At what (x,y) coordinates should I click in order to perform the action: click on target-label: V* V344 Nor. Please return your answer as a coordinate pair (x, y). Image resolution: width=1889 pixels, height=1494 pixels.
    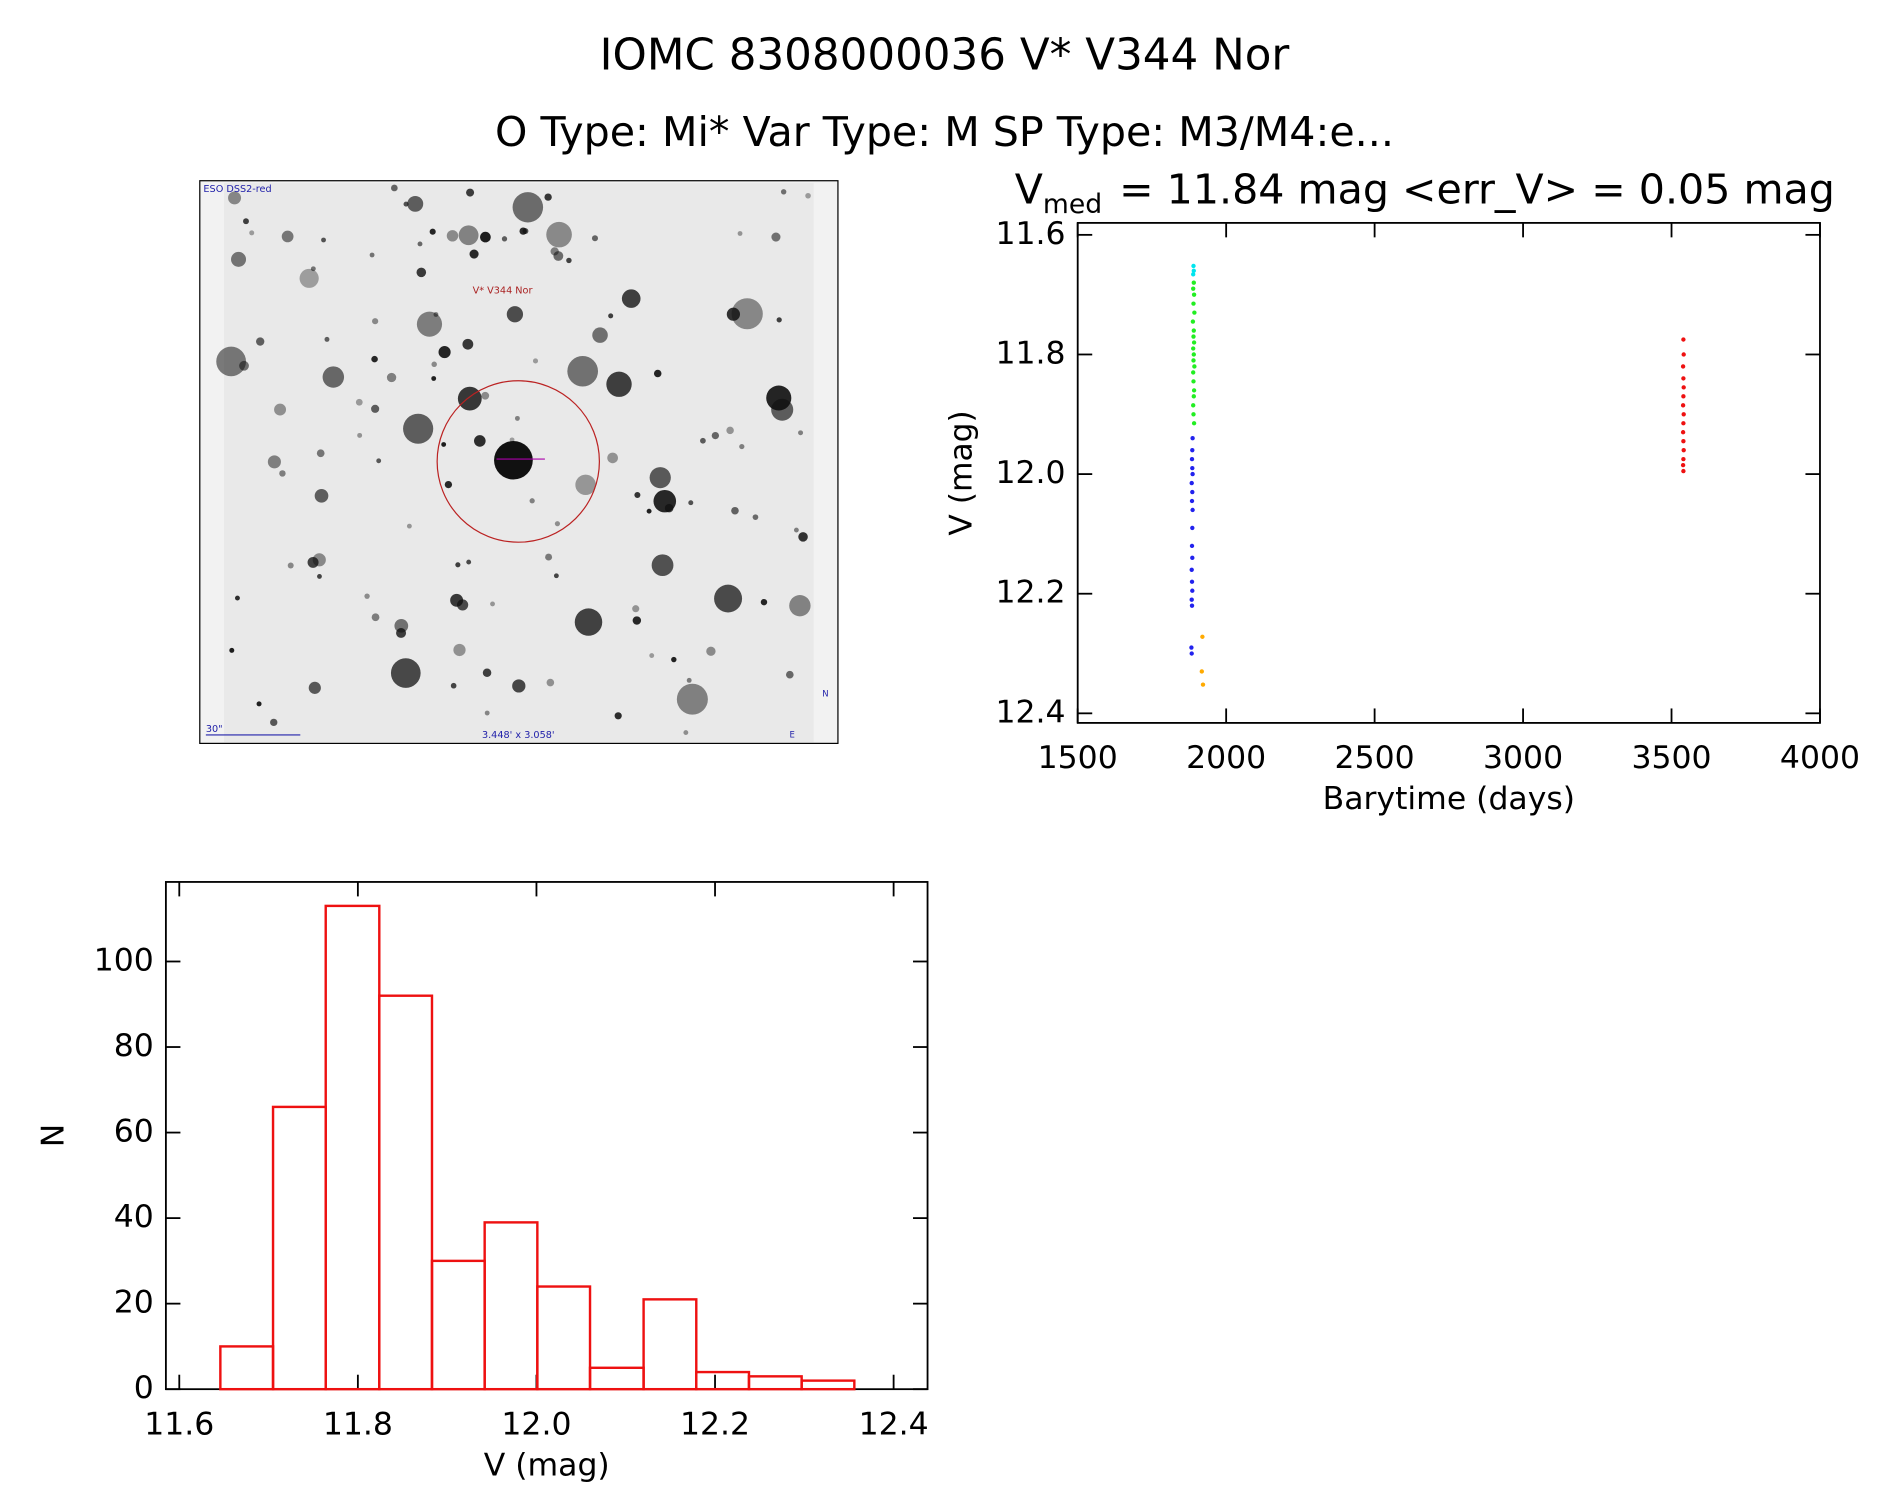
    Looking at the image, I should click on (503, 290).